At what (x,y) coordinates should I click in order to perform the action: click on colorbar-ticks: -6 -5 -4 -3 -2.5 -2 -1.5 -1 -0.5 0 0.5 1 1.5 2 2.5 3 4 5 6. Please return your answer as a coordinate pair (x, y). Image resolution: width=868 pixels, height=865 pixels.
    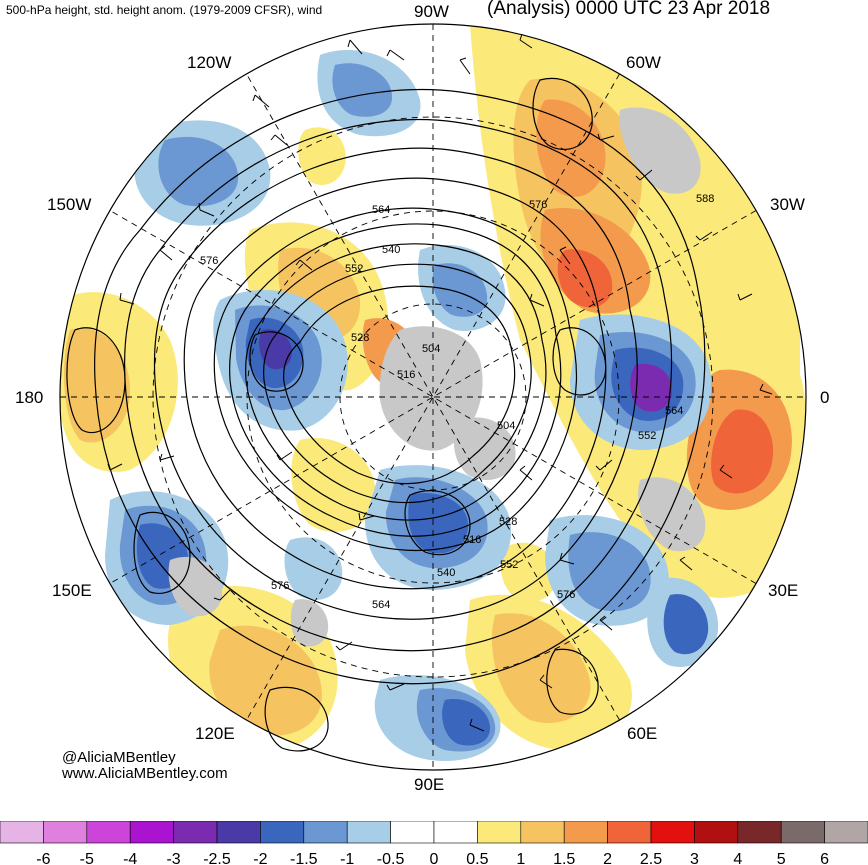
    Looking at the image, I should click on (432, 858).